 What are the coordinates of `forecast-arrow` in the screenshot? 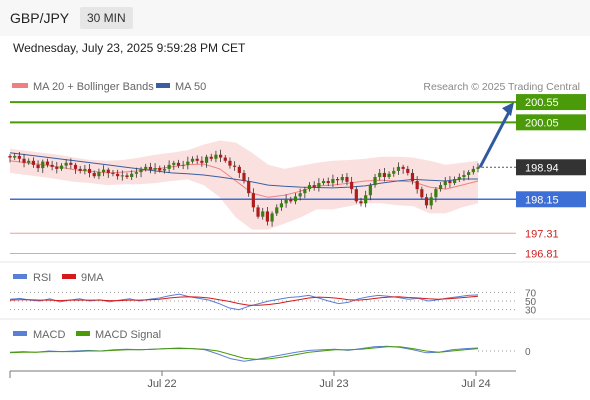 It's located at (495, 138).